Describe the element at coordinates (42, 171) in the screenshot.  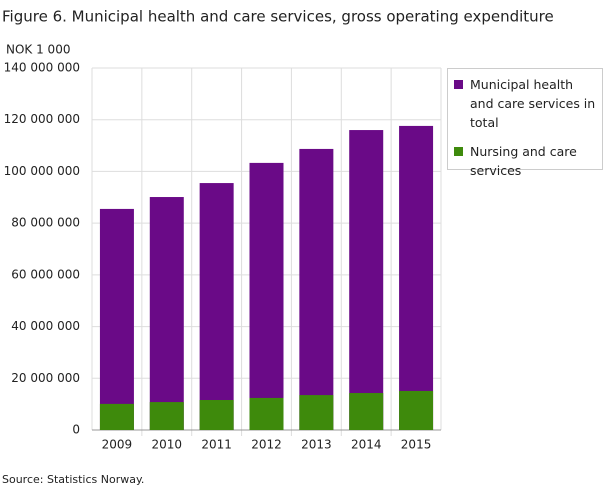
I see `y-tick-label: 100 000 000` at that location.